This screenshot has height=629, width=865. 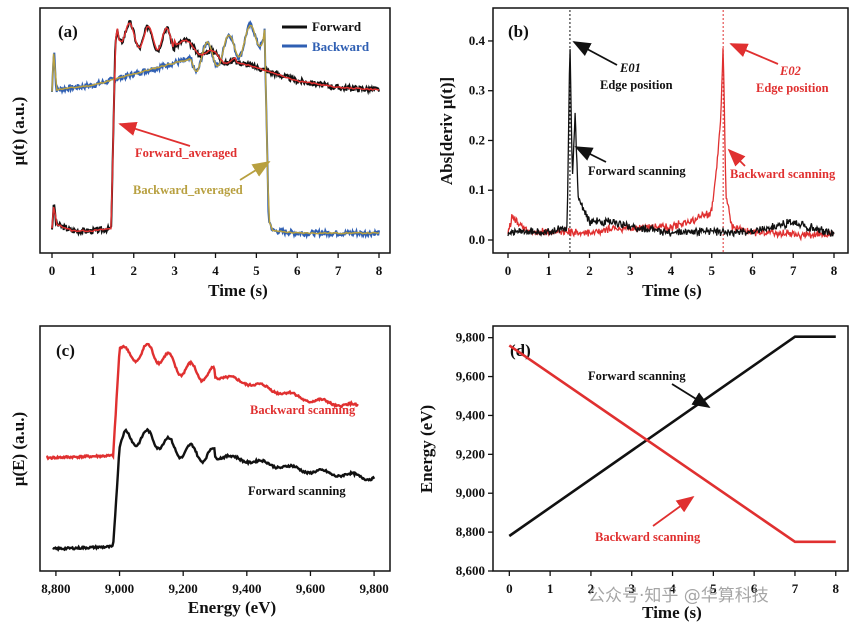 I want to click on panel-a-x-ticks: 0 1 2 3 4 5 6 7 8, so click(x=216, y=265).